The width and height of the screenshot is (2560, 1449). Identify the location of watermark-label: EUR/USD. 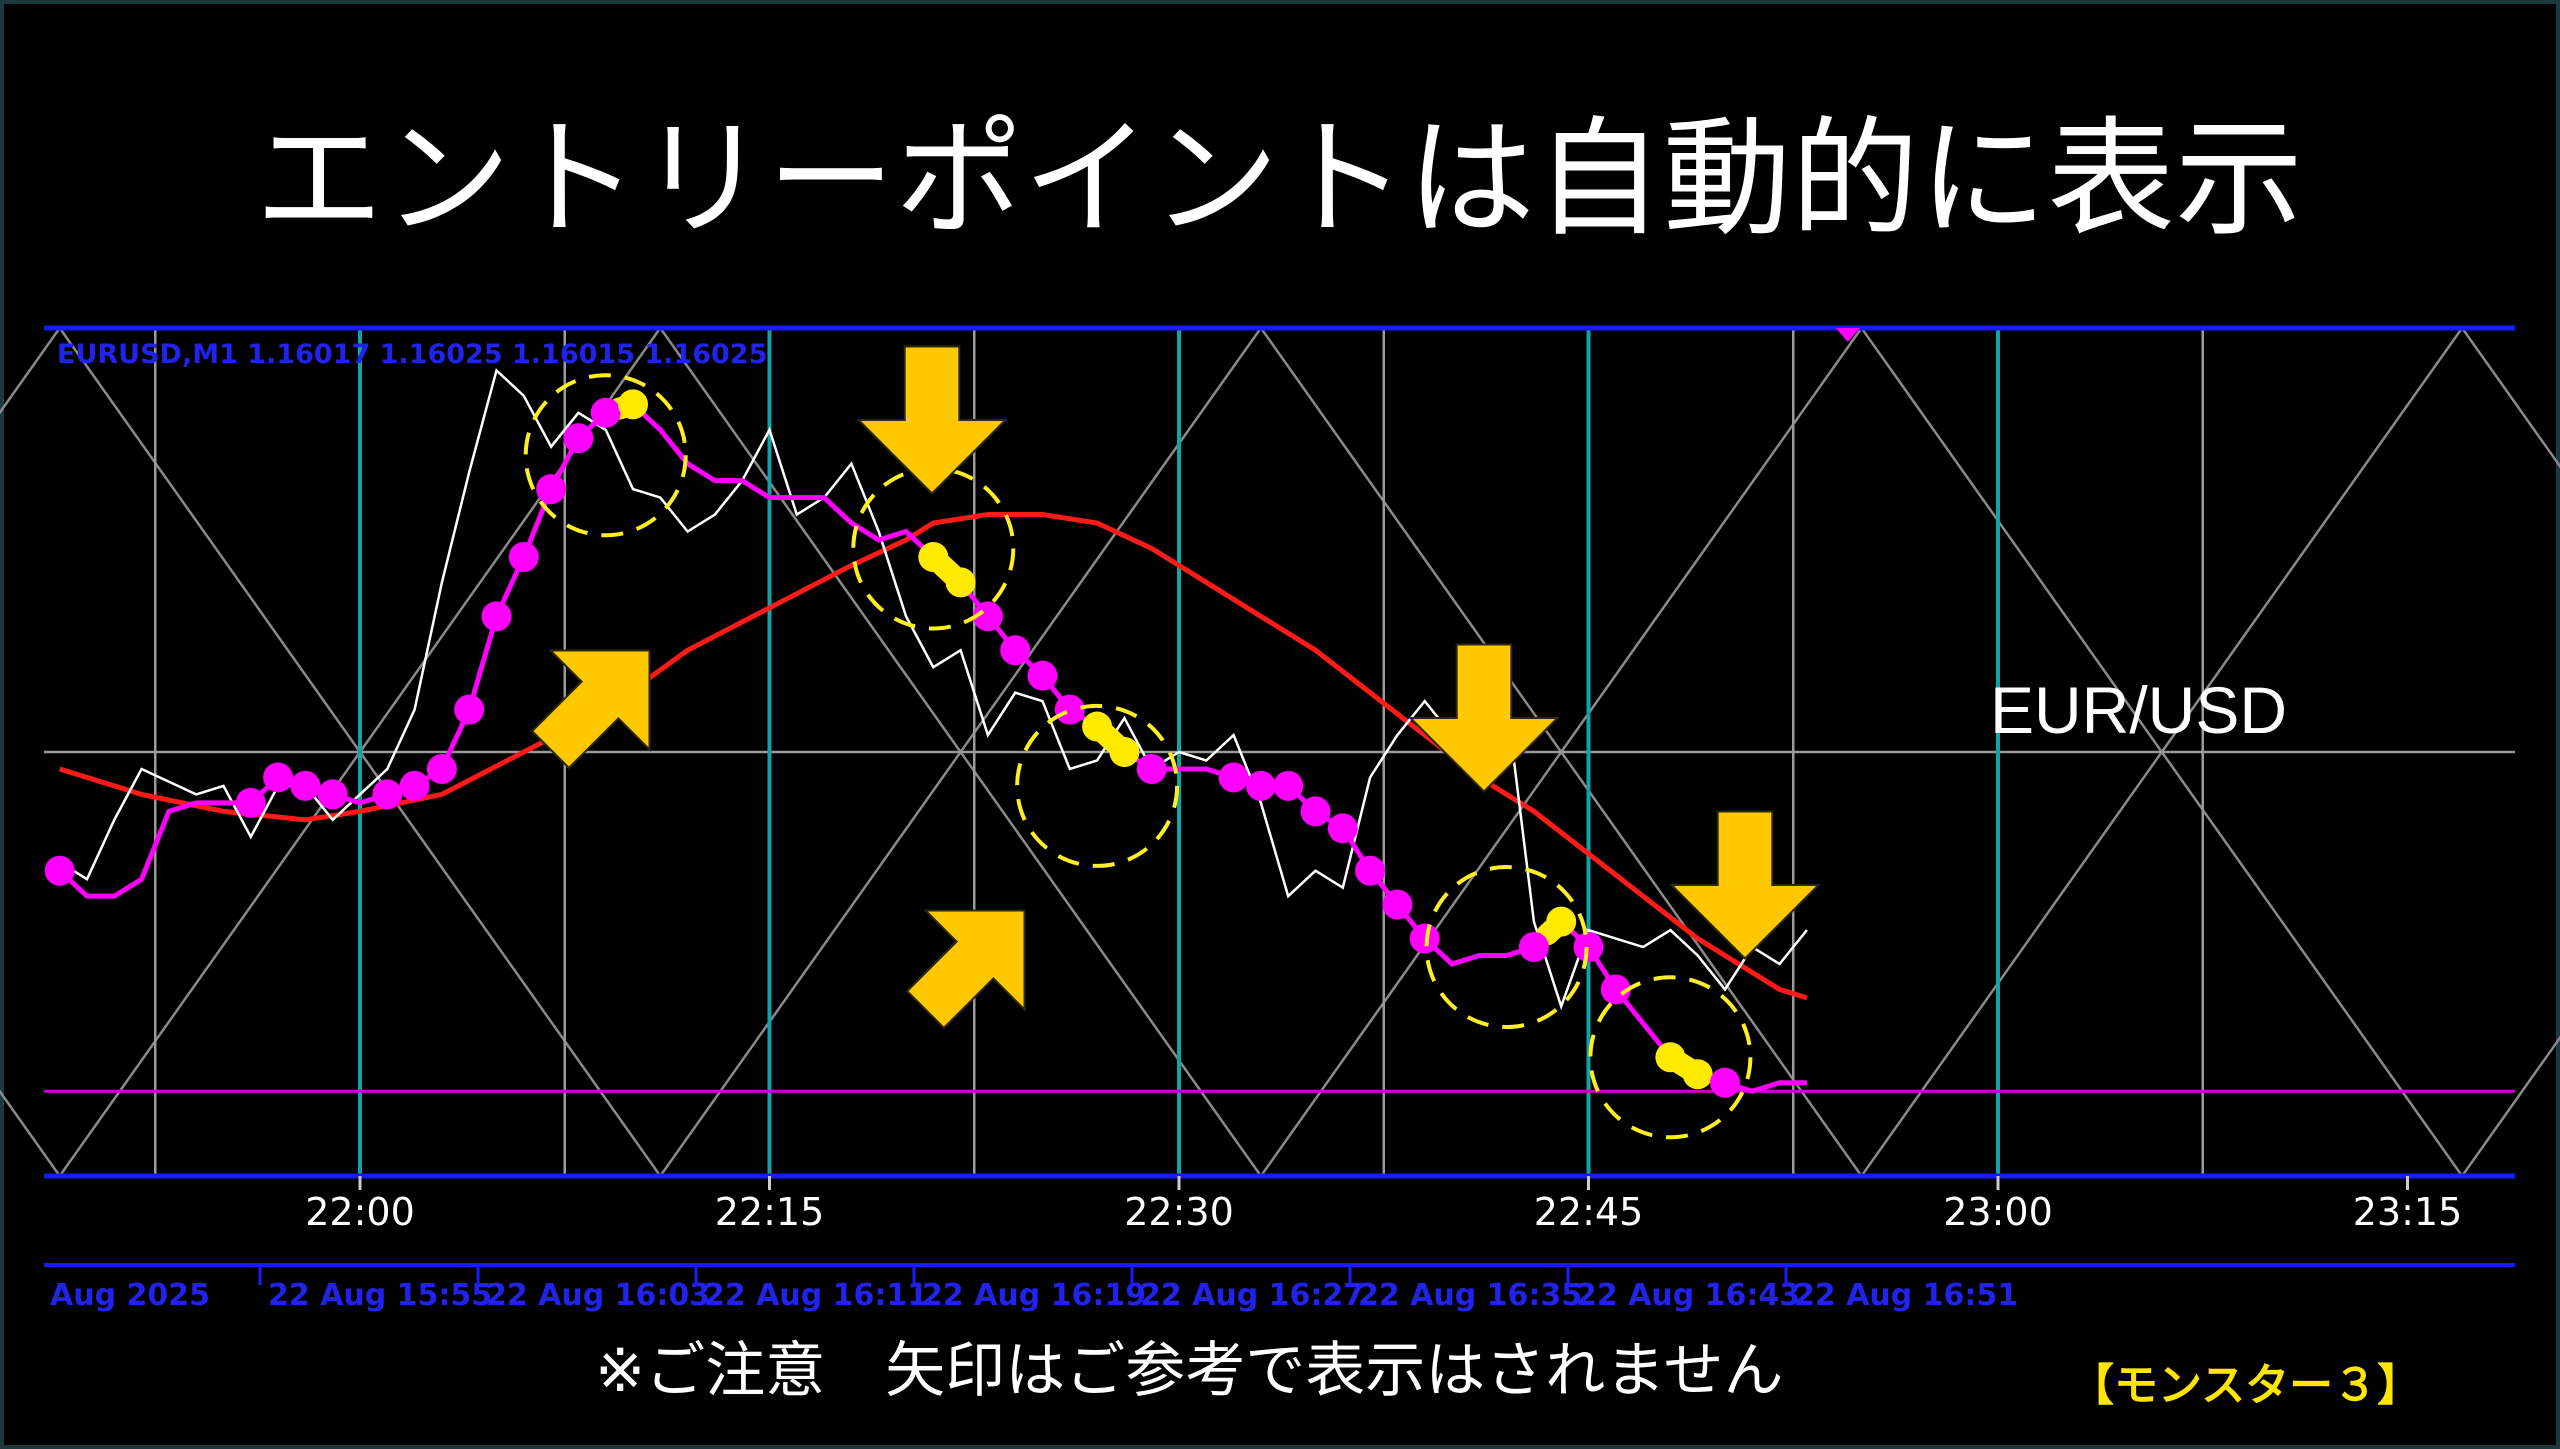
(2138, 710).